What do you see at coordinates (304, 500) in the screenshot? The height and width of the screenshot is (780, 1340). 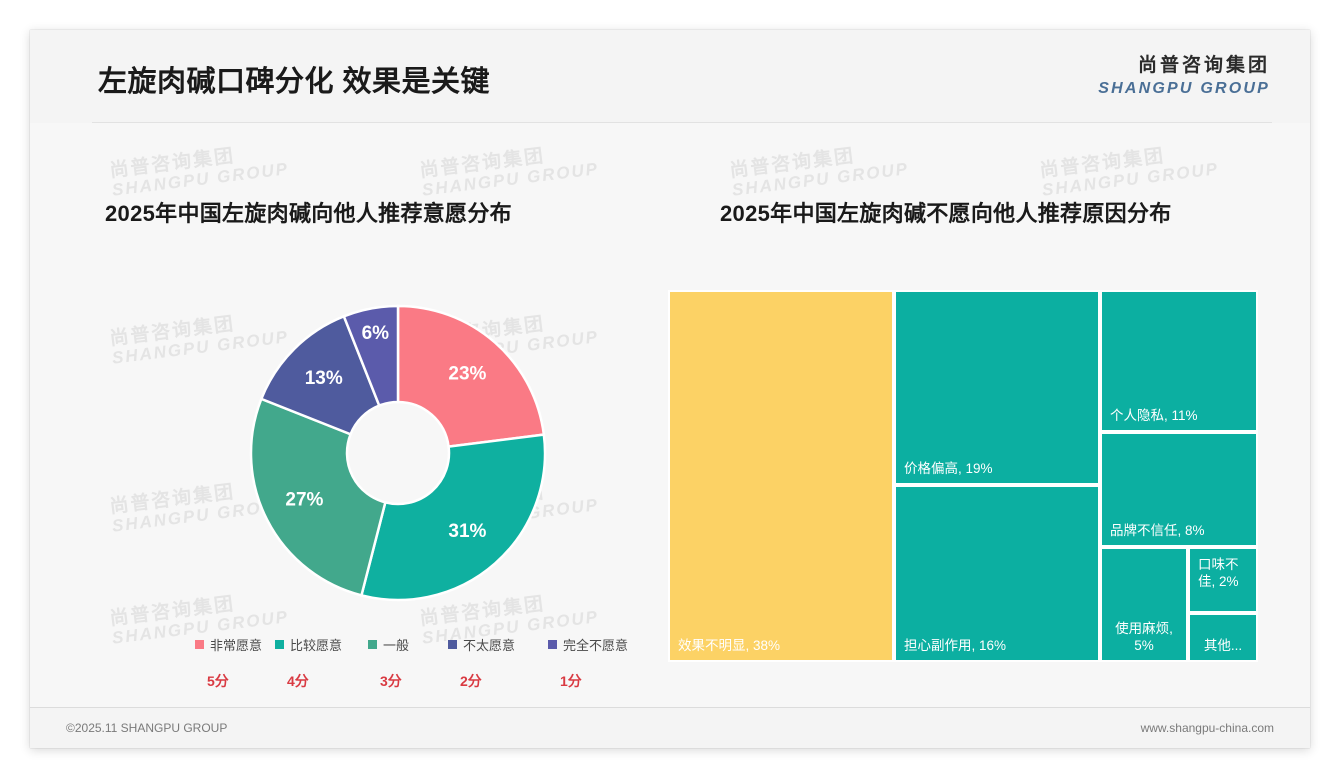 I see `donut-slice-label: 27%` at bounding box center [304, 500].